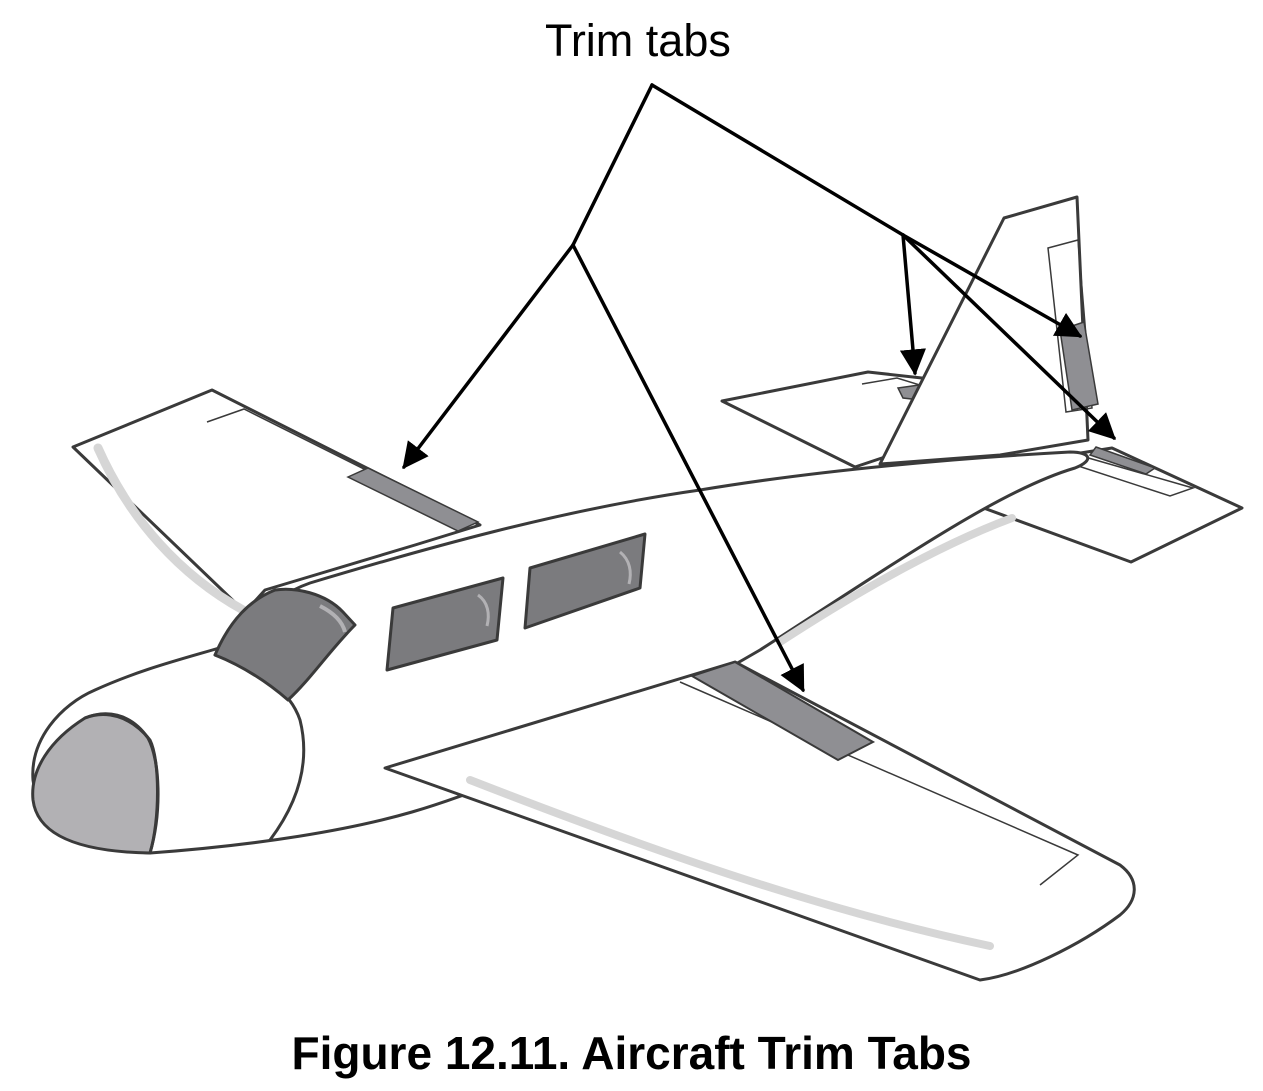 This screenshot has height=1091, width=1263. I want to click on windshield, so click(285, 644).